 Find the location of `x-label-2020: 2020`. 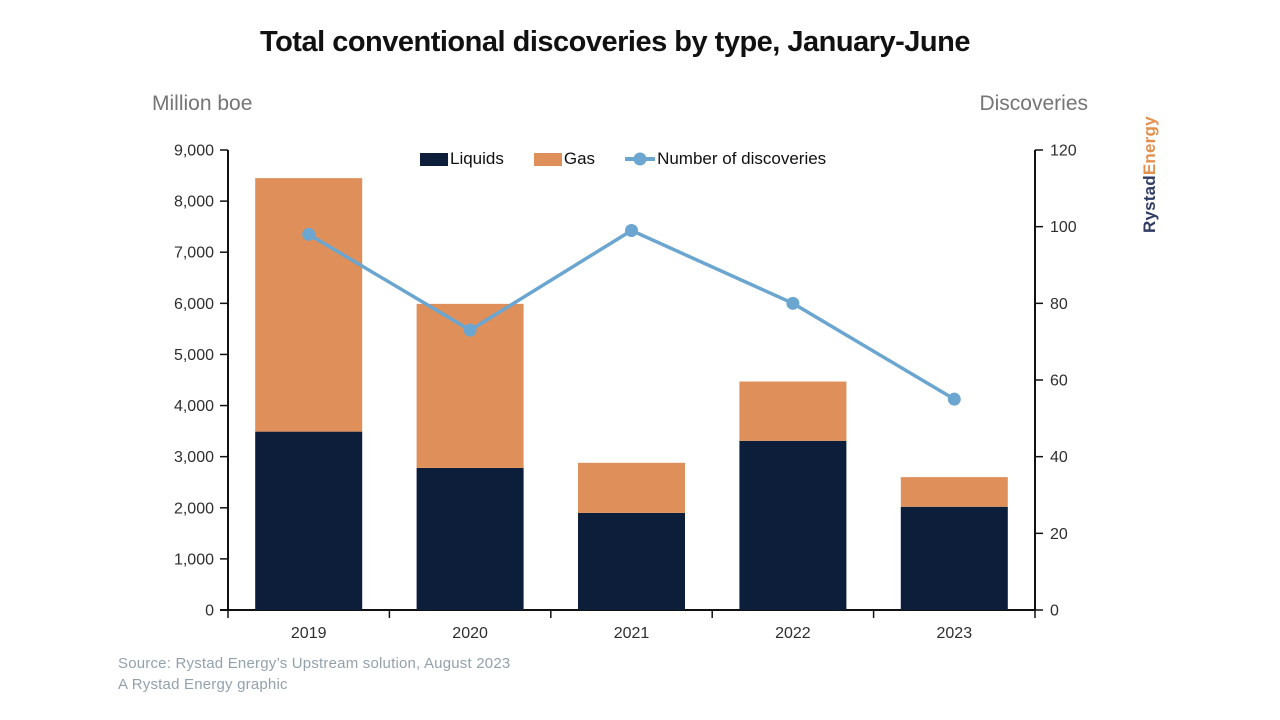

x-label-2020: 2020 is located at coordinates (470, 633).